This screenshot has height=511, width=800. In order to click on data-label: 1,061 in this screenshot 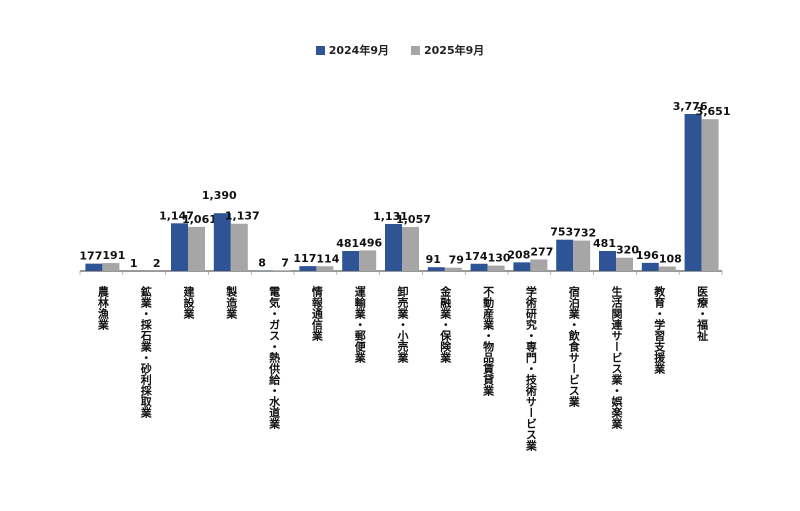, I will do `click(199, 219)`.